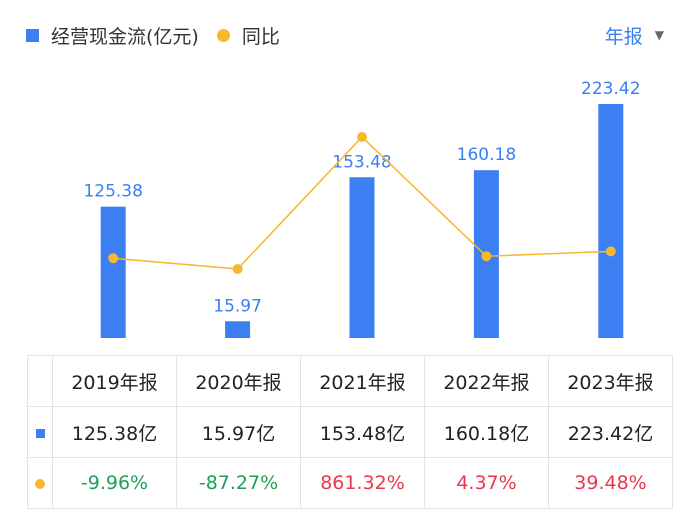 Image resolution: width=700 pixels, height=527 pixels. I want to click on table-cell: 223.42亿, so click(610, 432).